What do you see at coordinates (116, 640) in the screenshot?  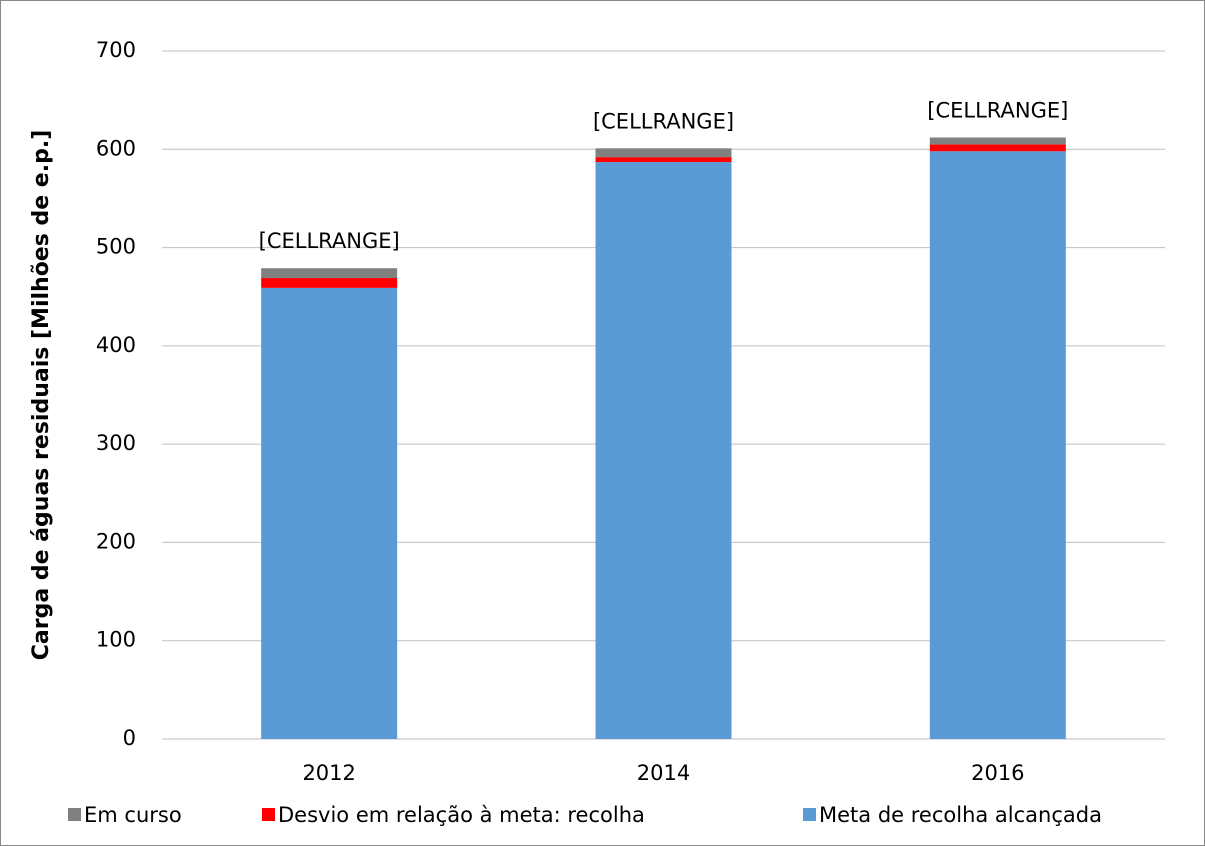 I see `y-tick-label: 100` at bounding box center [116, 640].